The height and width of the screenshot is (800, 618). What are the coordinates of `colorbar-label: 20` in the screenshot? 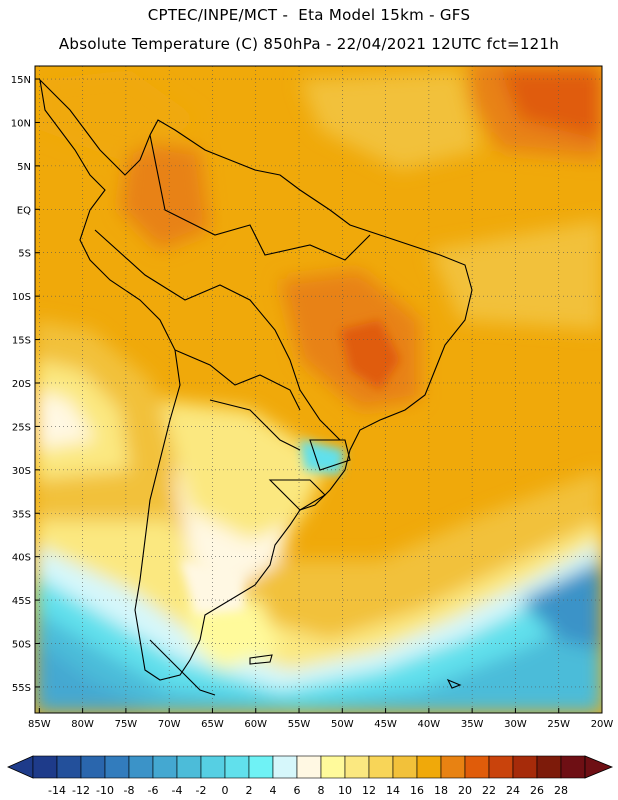 It's located at (465, 790).